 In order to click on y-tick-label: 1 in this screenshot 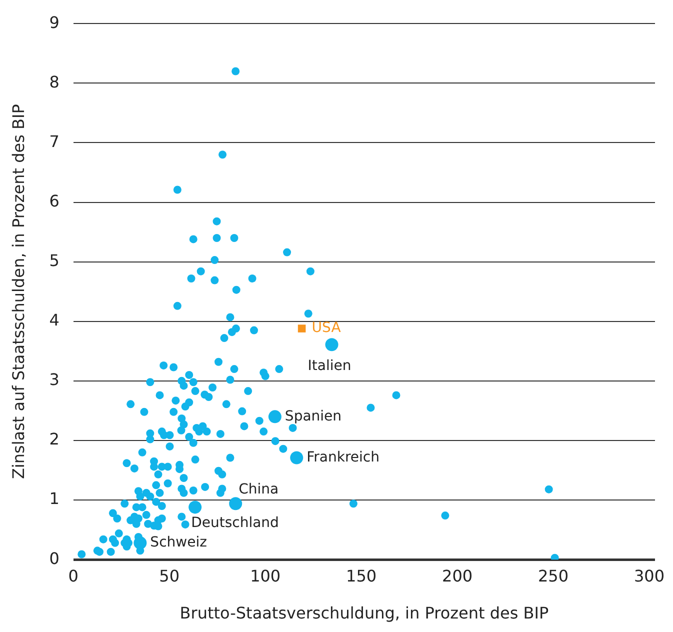, I will do `click(54, 498)`.